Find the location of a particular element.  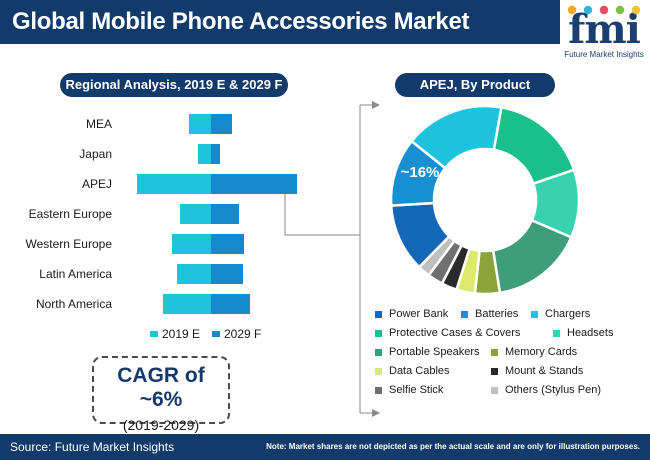

connector-bracket is located at coordinates (332, 259).